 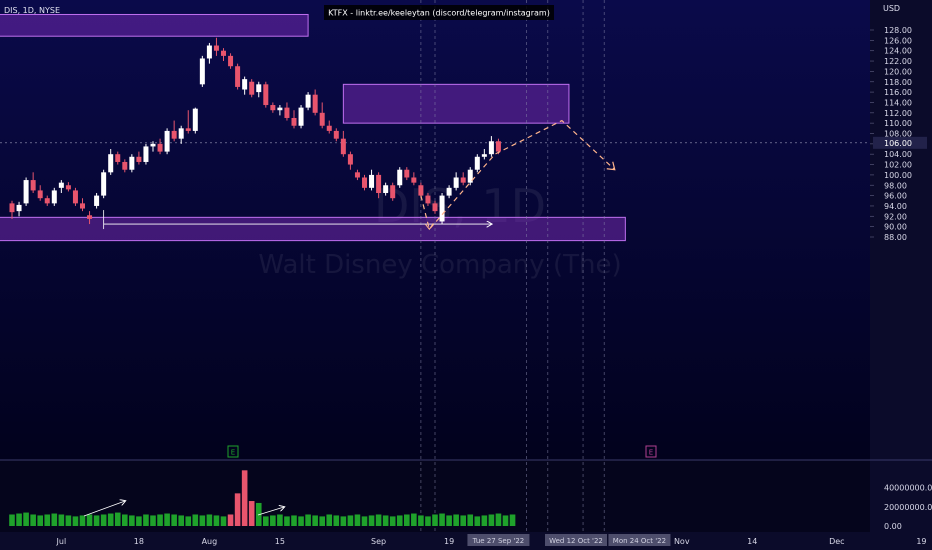 What do you see at coordinates (898, 113) in the screenshot?
I see `price-tick-label: 112.00` at bounding box center [898, 113].